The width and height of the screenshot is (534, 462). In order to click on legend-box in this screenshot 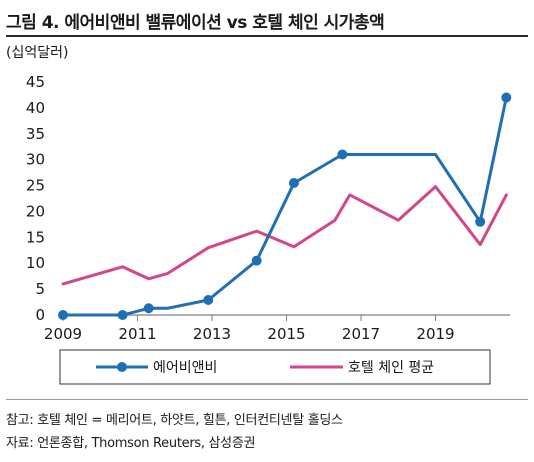, I will do `click(275, 367)`.